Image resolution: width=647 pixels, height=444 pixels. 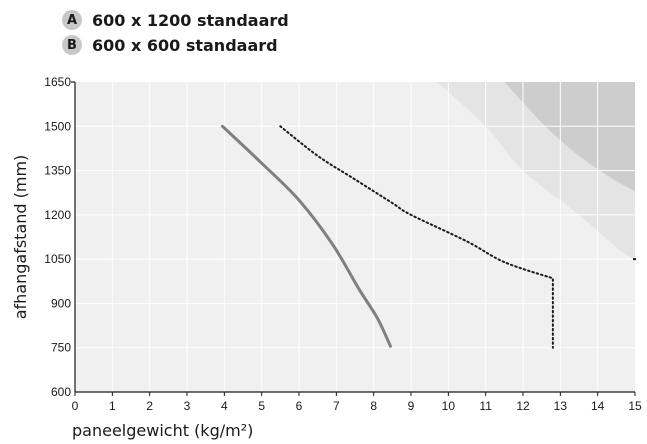 What do you see at coordinates (336, 406) in the screenshot?
I see `x-tick-label: 7` at bounding box center [336, 406].